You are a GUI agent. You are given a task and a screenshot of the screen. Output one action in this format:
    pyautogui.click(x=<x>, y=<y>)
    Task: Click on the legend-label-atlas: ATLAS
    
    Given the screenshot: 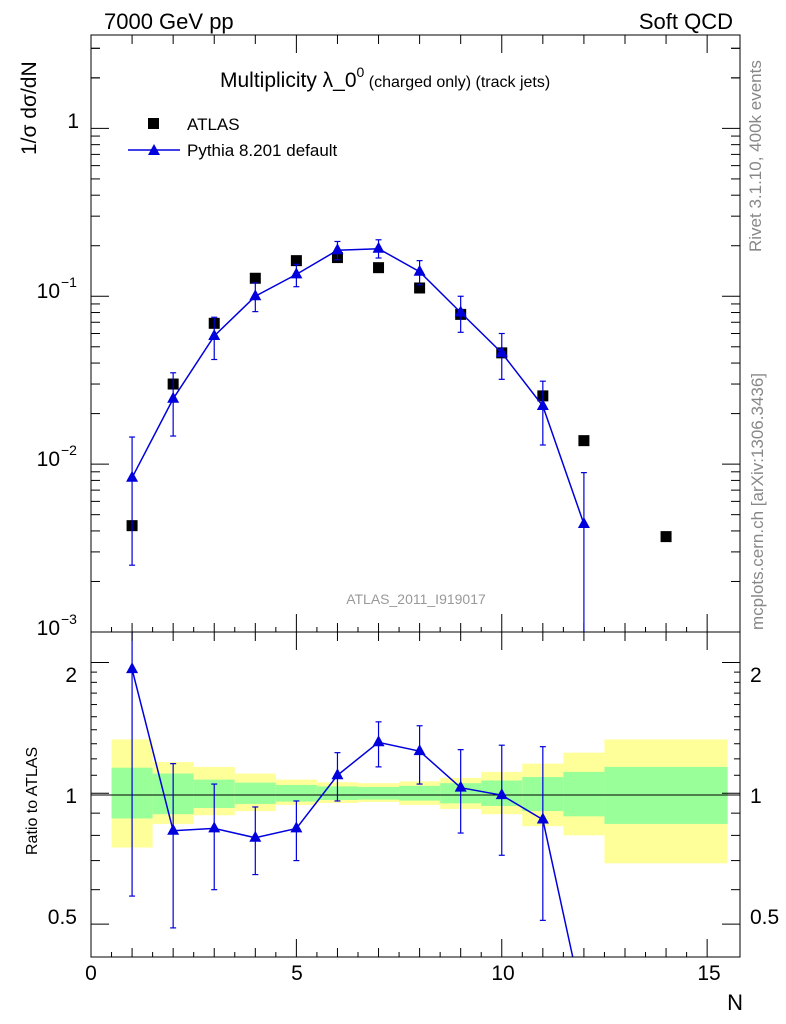 What is the action you would take?
    pyautogui.click(x=213, y=124)
    